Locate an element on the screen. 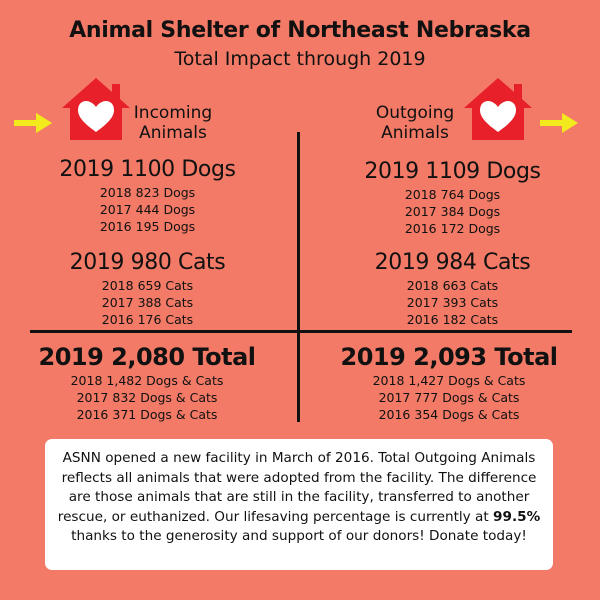 The width and height of the screenshot is (600, 600). vertical-divider is located at coordinates (298, 277).